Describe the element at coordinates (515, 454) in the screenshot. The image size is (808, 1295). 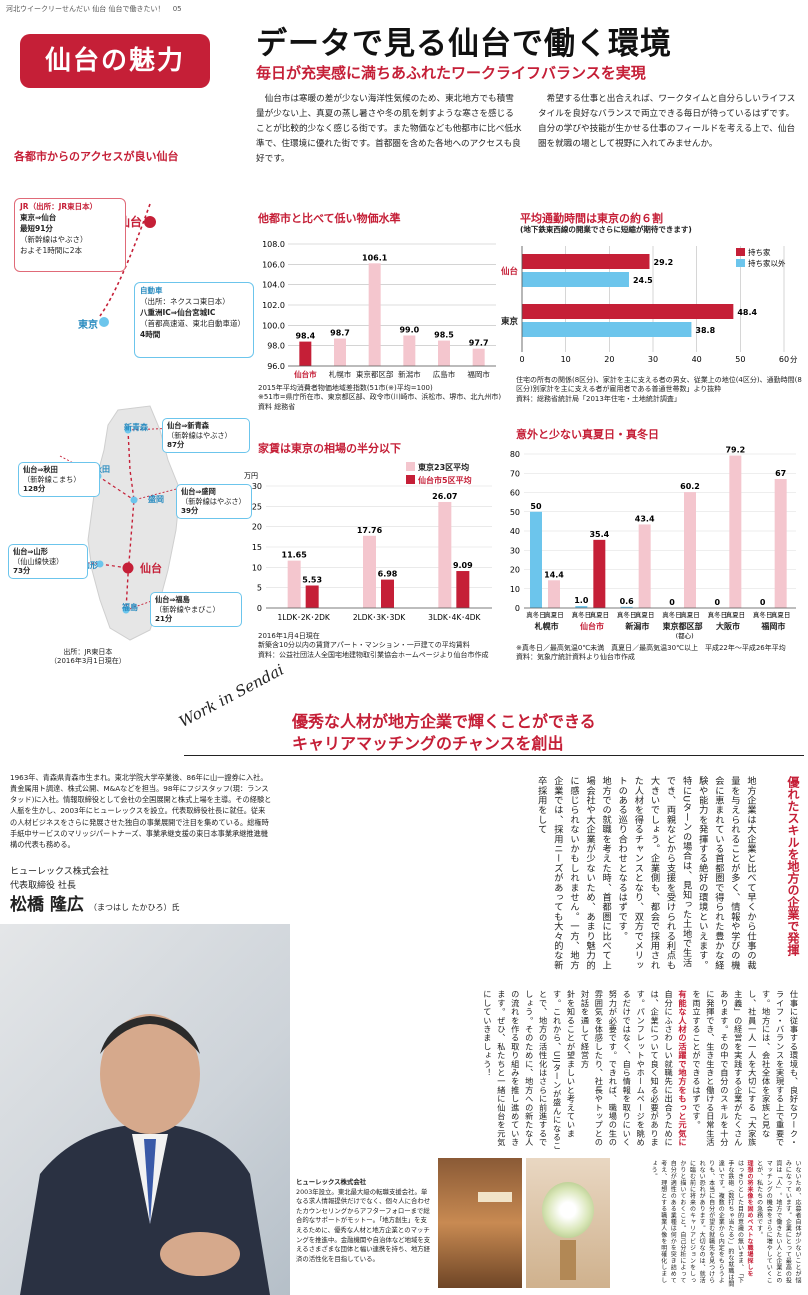
I see `days-ytick: 80` at that location.